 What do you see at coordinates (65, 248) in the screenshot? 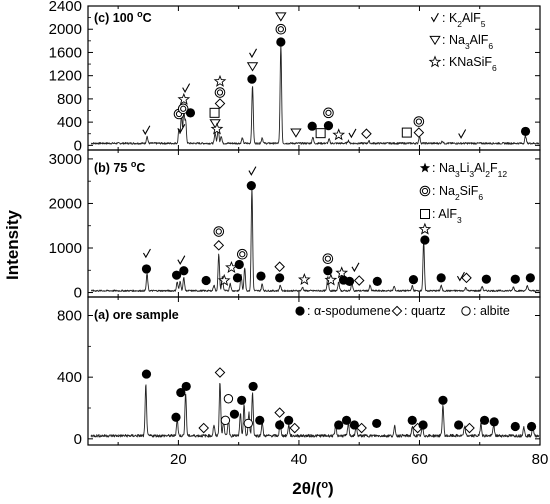
I see `y-tick-label: 1000` at bounding box center [65, 248].